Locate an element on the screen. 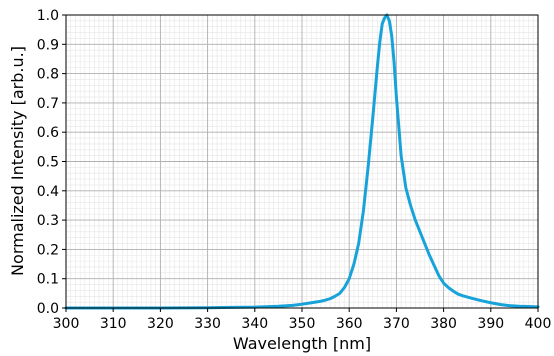  y-tick-label: 0.5 is located at coordinates (48, 163).